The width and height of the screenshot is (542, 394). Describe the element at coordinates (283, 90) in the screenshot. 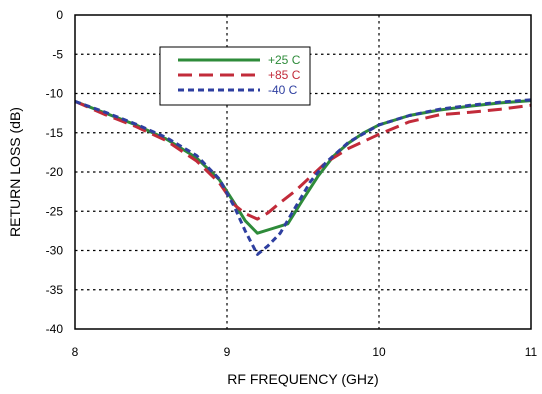

I see `legend-label-minus40c: -40 C` at that location.